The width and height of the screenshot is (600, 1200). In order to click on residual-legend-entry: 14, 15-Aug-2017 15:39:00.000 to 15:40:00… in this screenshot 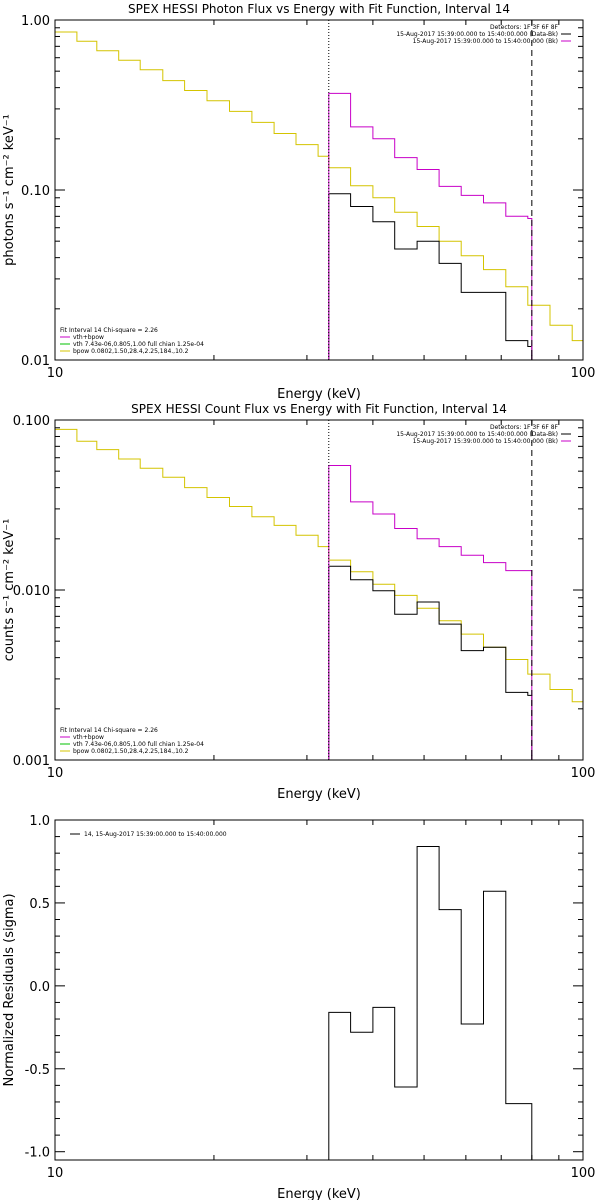, I will do `click(155, 834)`.